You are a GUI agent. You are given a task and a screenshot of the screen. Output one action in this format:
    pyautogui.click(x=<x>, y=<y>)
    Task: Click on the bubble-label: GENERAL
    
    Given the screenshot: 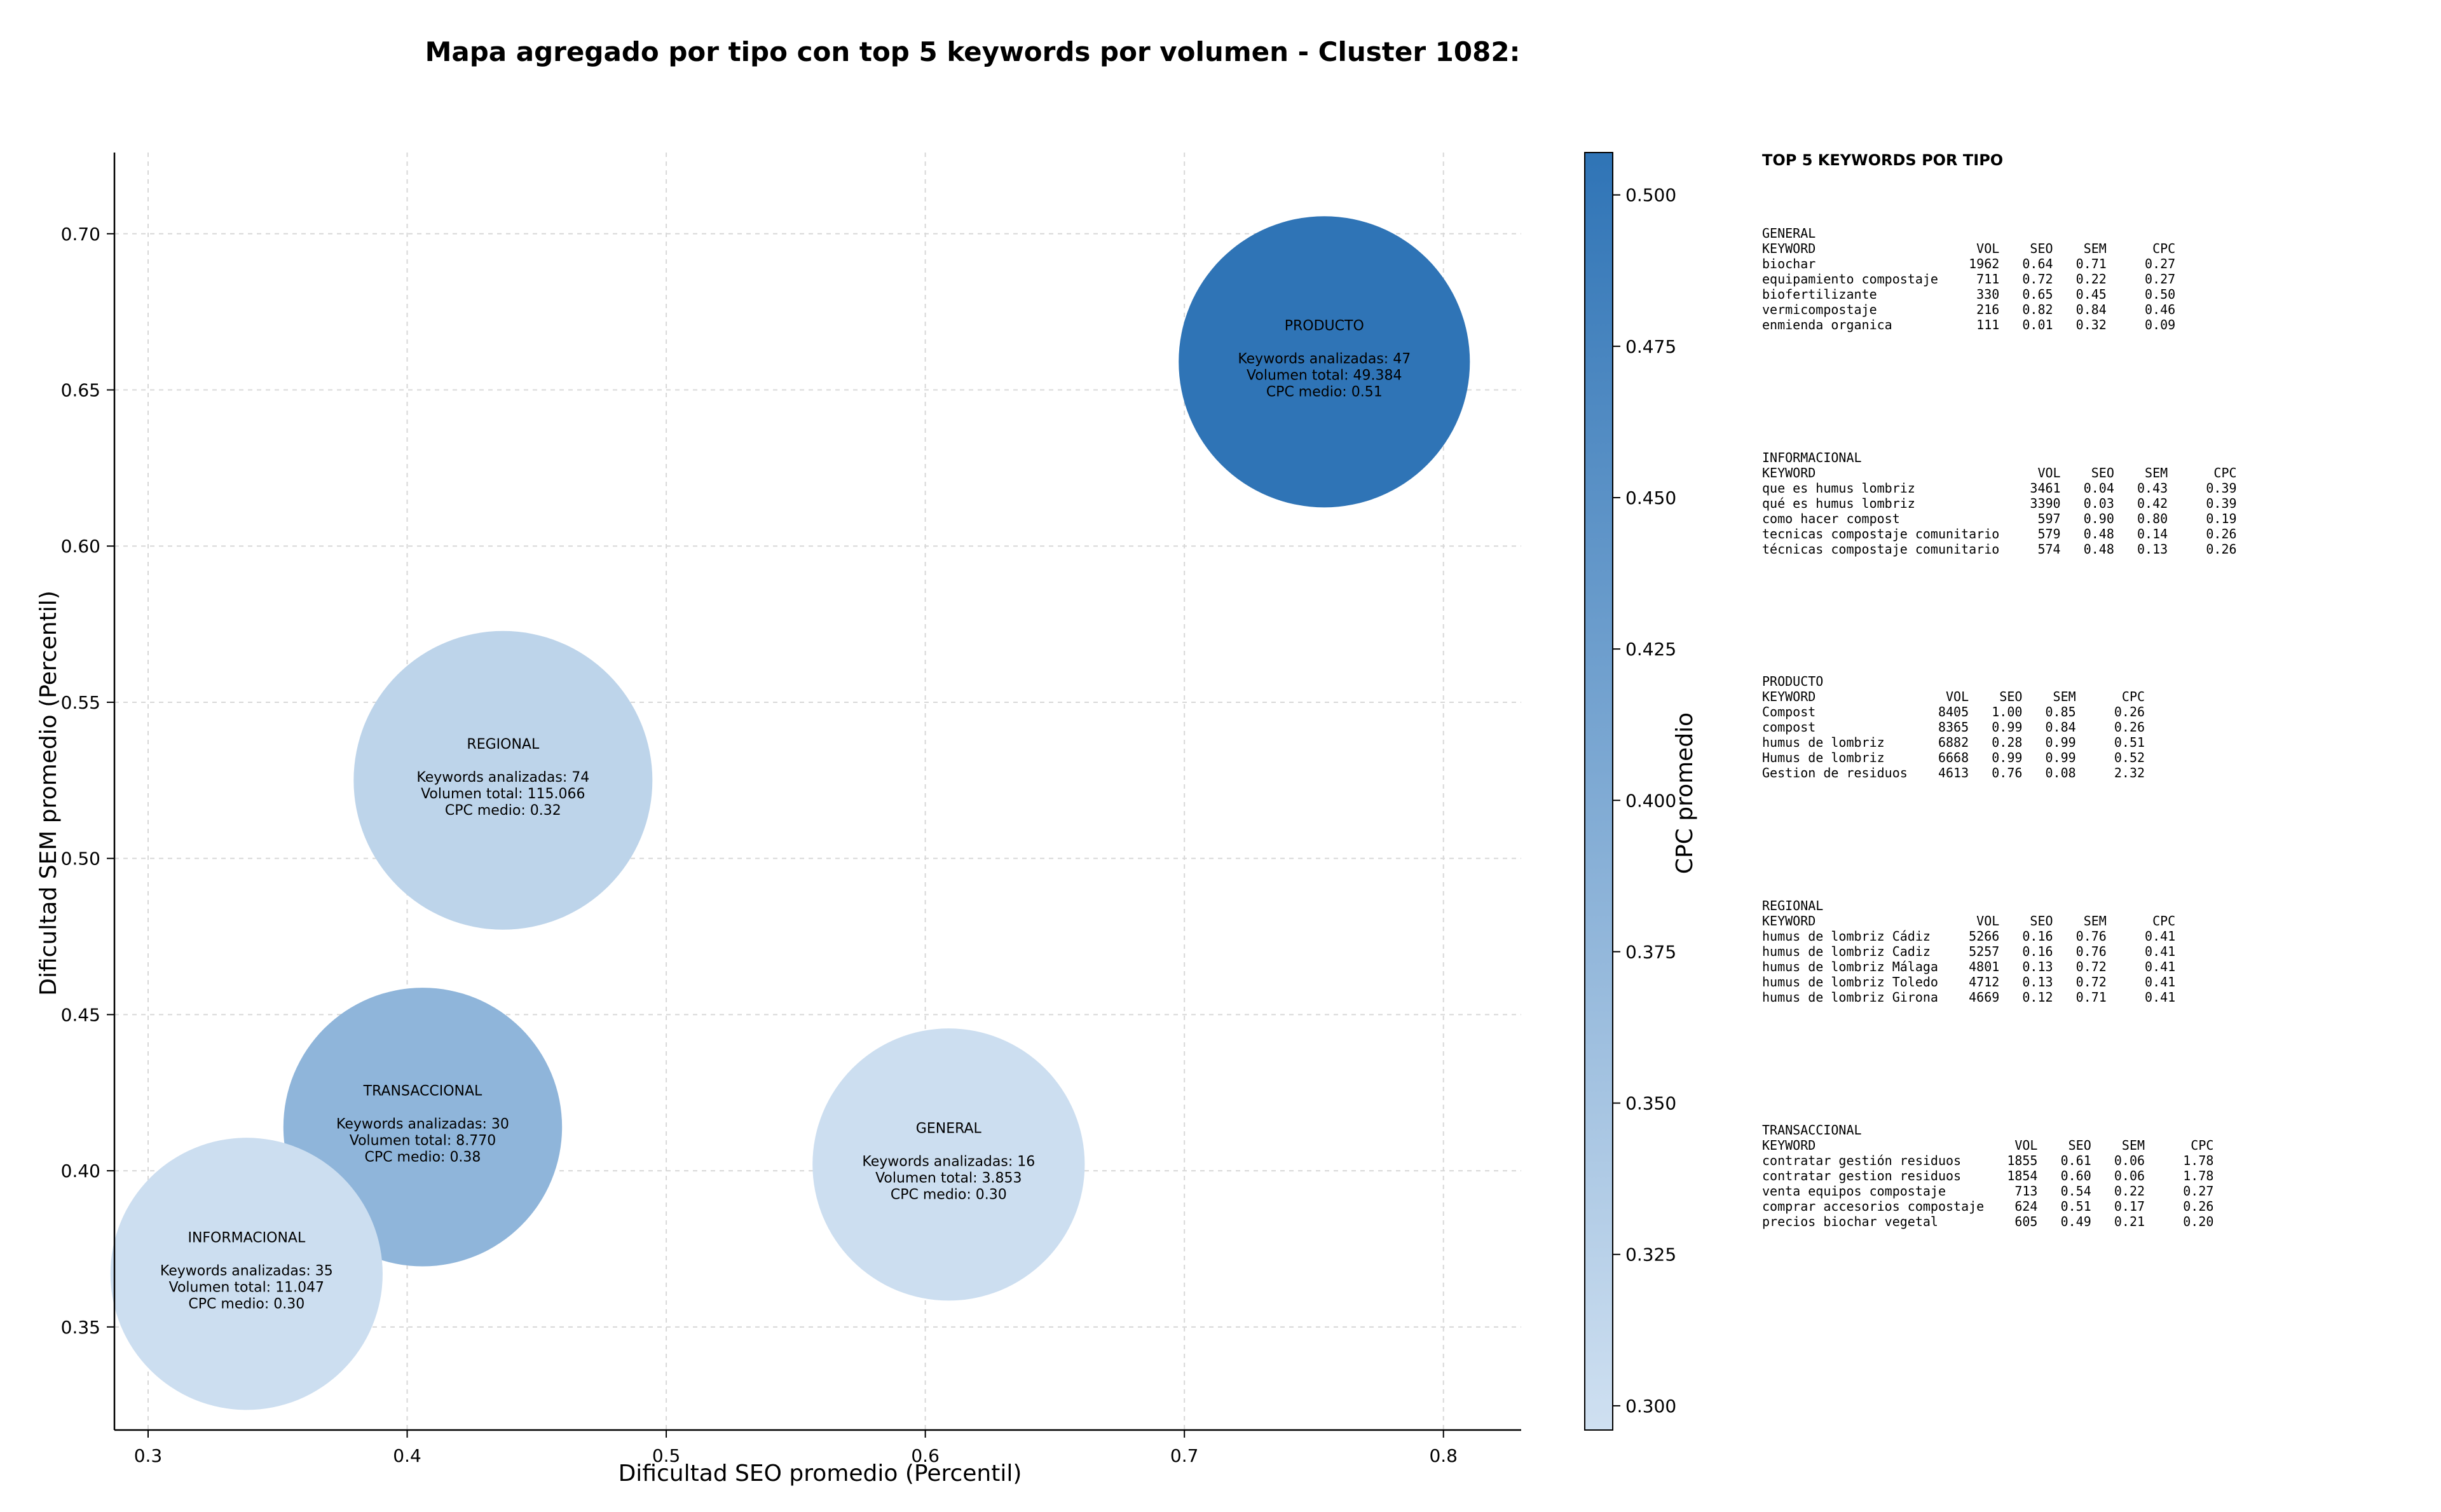 What is the action you would take?
    pyautogui.click(x=949, y=1128)
    